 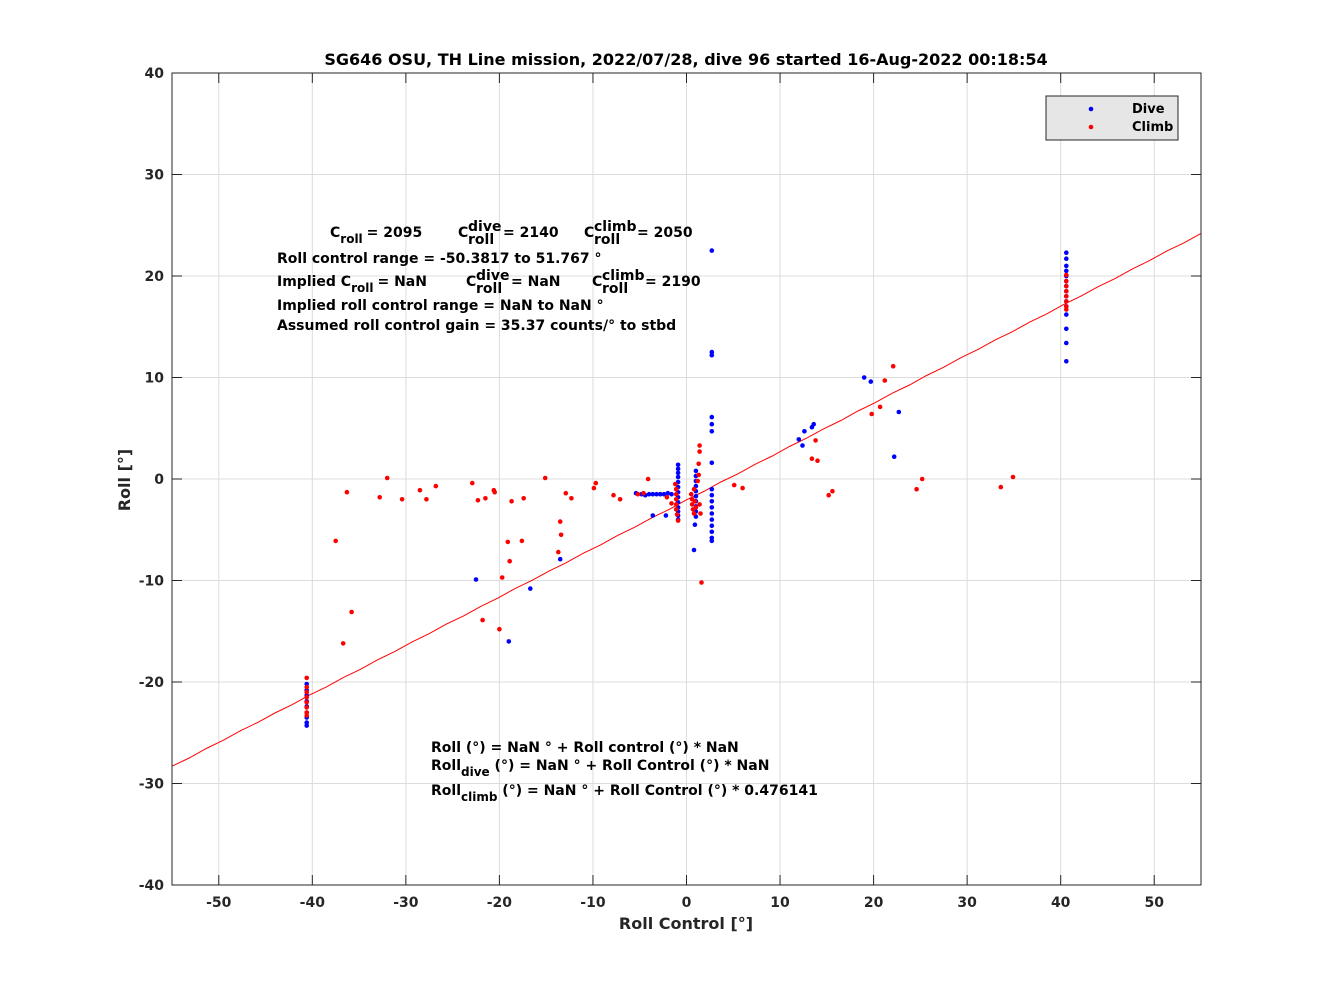 I want to click on x-tick-label: 20, so click(x=874, y=903).